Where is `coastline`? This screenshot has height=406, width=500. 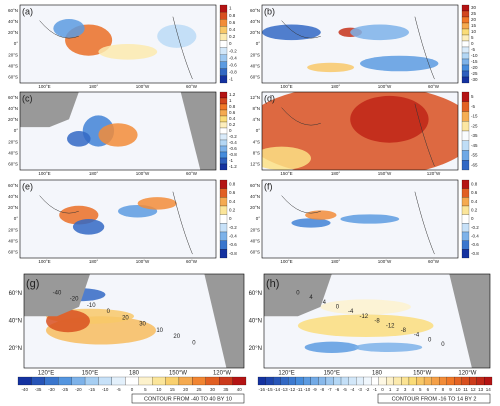
coastline is located at coordinates (358, 48).